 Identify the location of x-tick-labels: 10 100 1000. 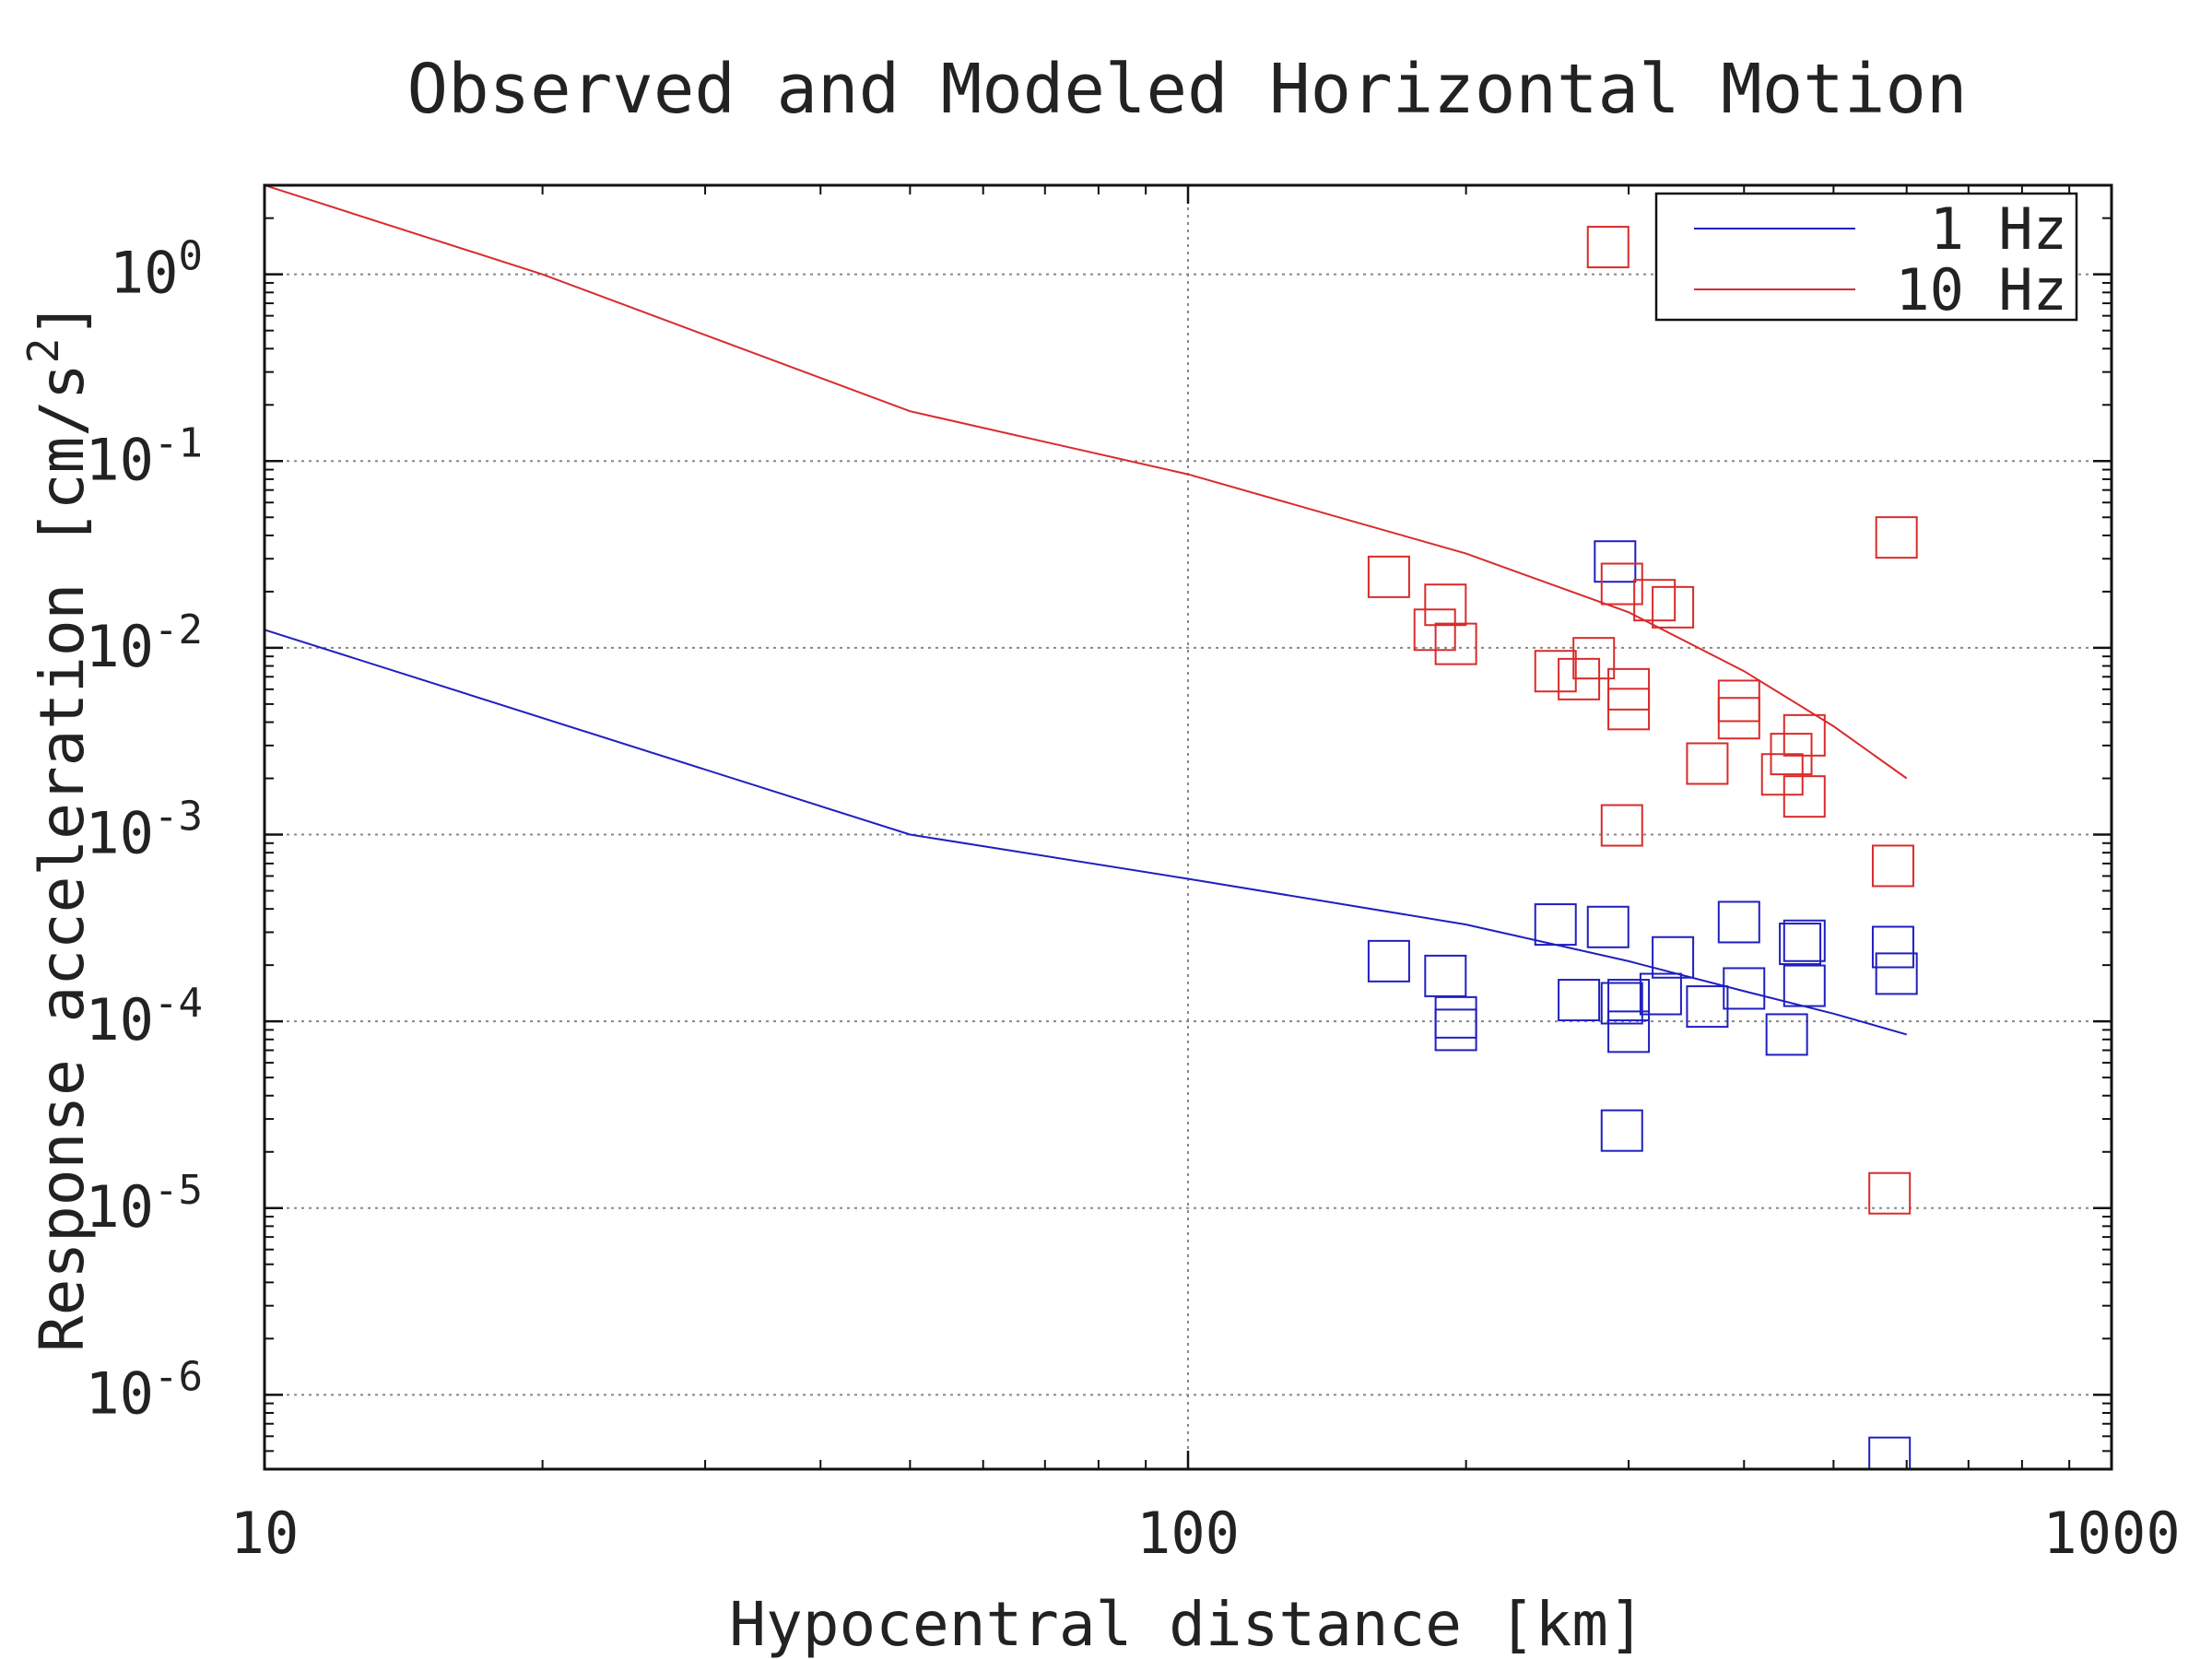
(1205, 1533).